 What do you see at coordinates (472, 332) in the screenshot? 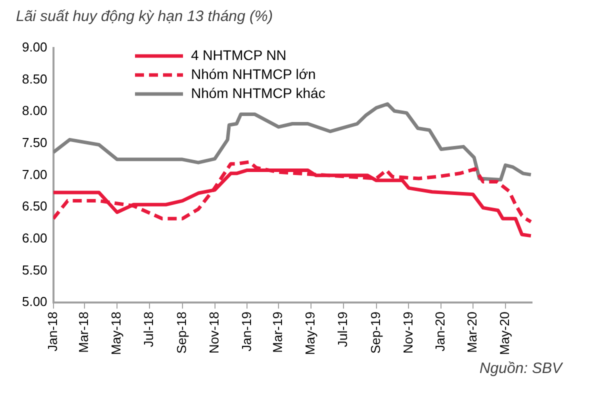
I see `x-tick-label: Mar-20` at bounding box center [472, 332].